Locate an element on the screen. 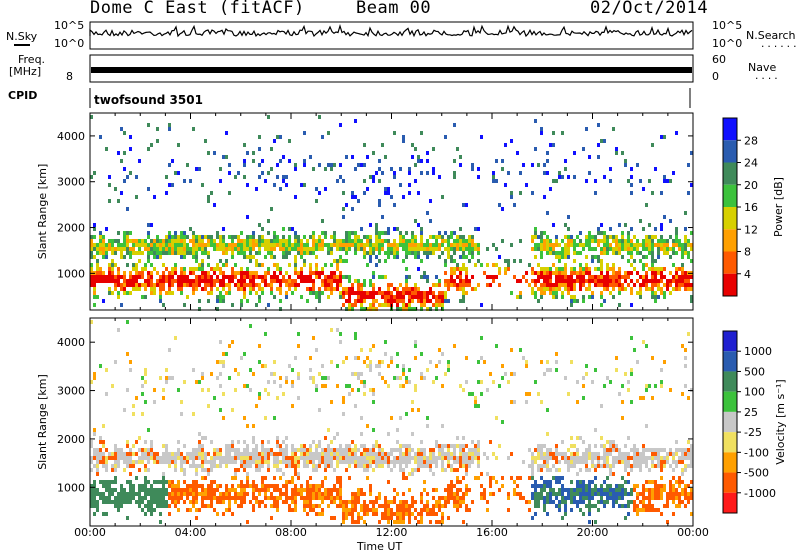 This screenshot has height=554, width=800. colorbar-tick-label: 12 is located at coordinates (751, 229).